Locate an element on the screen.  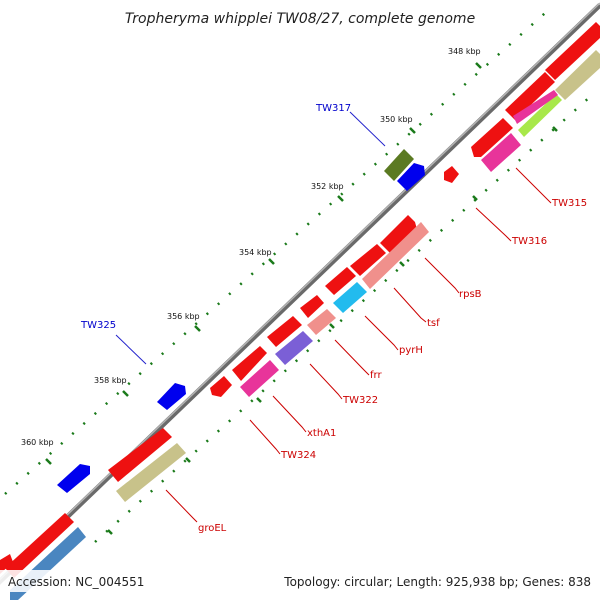
gene-arrow-xtha1 is located at coordinates (259, 378).